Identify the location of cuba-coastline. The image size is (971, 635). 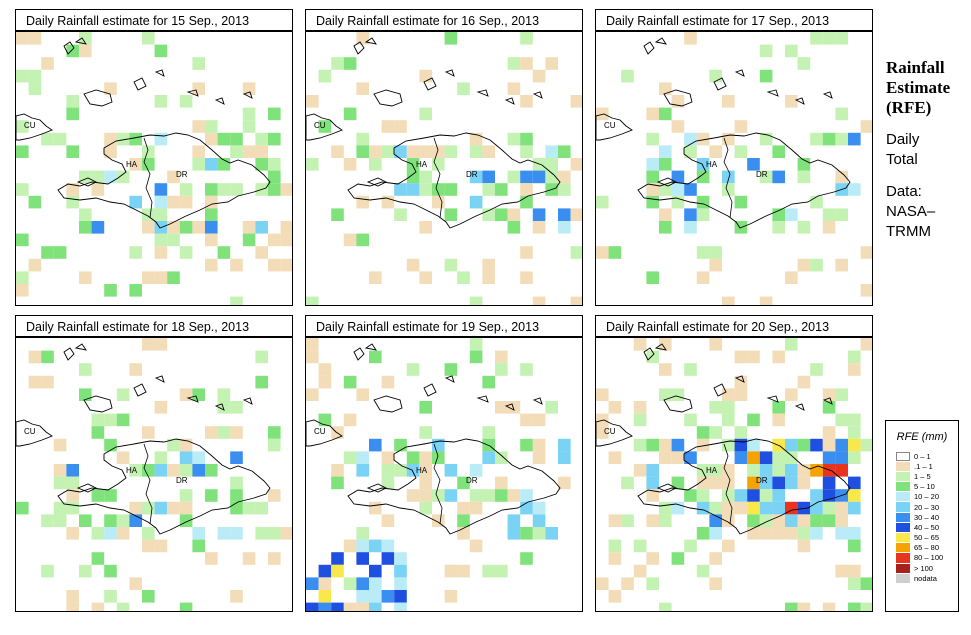
(324, 433).